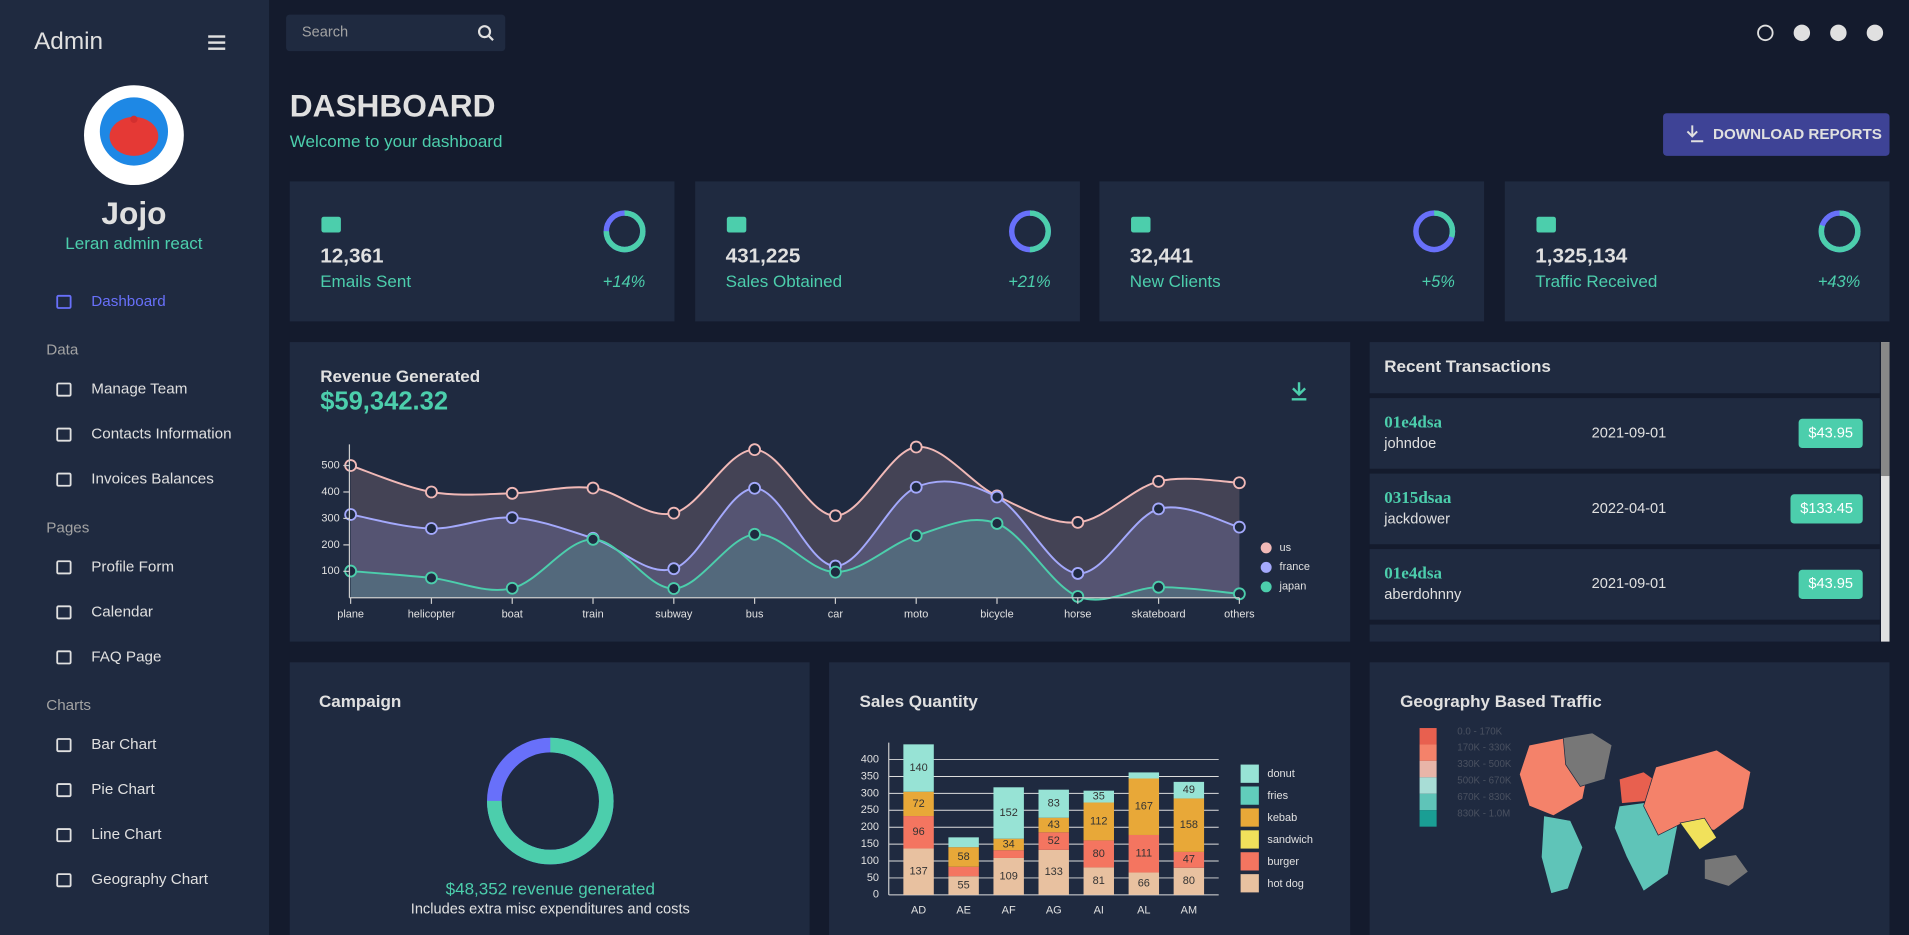  What do you see at coordinates (550, 888) in the screenshot?
I see `campaign-revenue: $48,352 revenue generated` at bounding box center [550, 888].